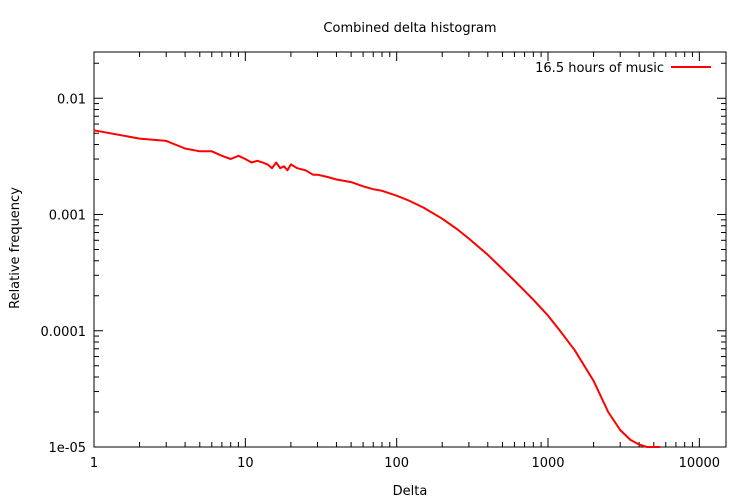 This screenshot has height=500, width=750. Describe the element at coordinates (67, 216) in the screenshot. I see `y-tick-label: 0.001` at that location.